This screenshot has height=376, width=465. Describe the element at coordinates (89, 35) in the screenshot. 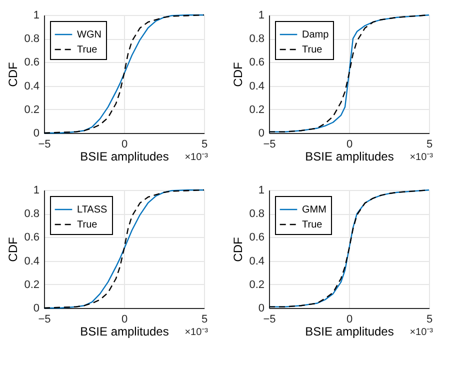

I see `legend-label: WGN` at that location.